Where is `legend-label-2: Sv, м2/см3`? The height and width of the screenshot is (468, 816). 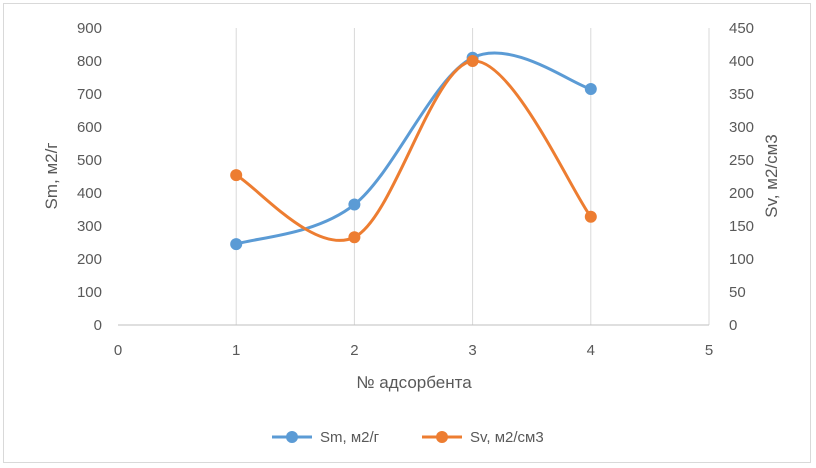 legend-label-2: Sv, м2/см3 is located at coordinates (507, 437).